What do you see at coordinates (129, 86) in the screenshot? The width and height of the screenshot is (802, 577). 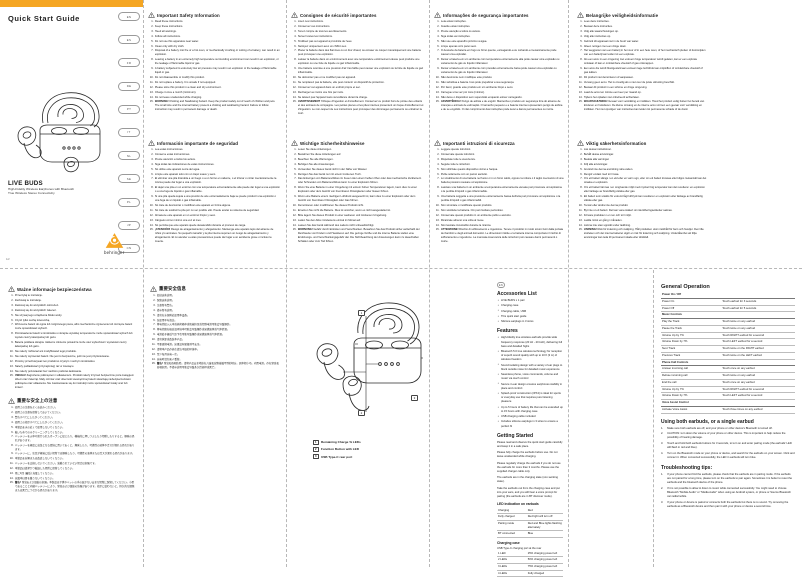 I see `language-tab-de: DE` at bounding box center [129, 86].